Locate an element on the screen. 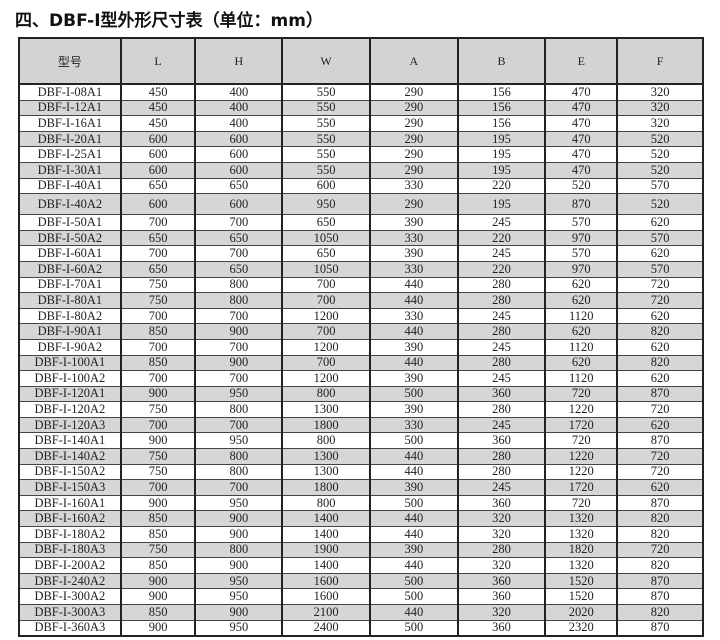 This screenshot has height=640, width=720. table-row: DBF-I-40A1 650 650 600 330 220 520 570 is located at coordinates (360, 186).